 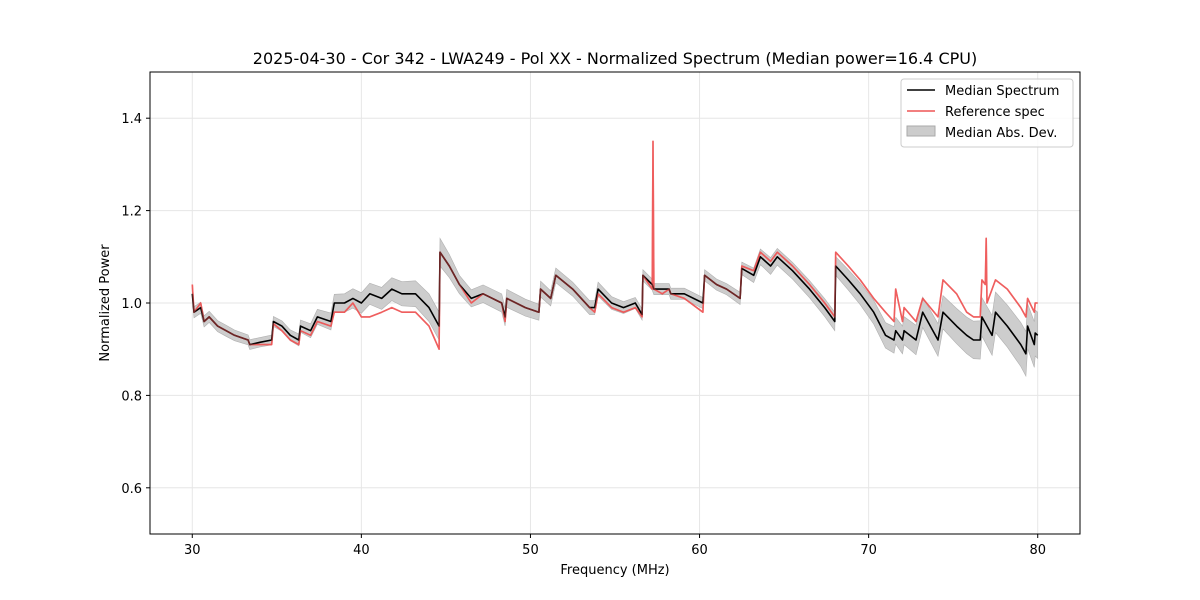 What do you see at coordinates (921, 131) in the screenshot?
I see `legend-swatch-mad` at bounding box center [921, 131].